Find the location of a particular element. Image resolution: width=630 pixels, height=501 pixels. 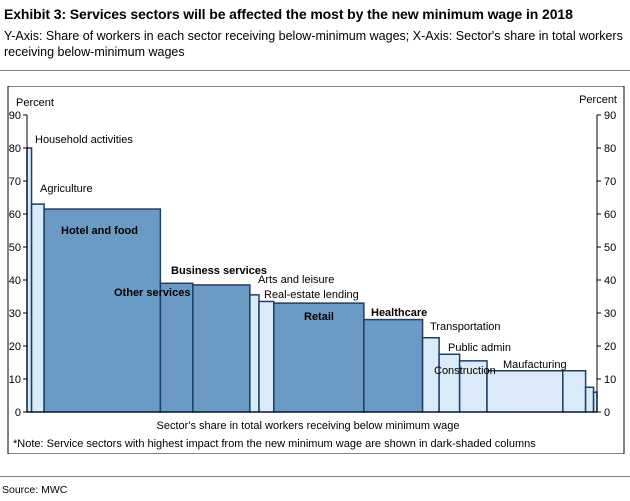

label-household-activities: Household activities is located at coordinates (84, 140).